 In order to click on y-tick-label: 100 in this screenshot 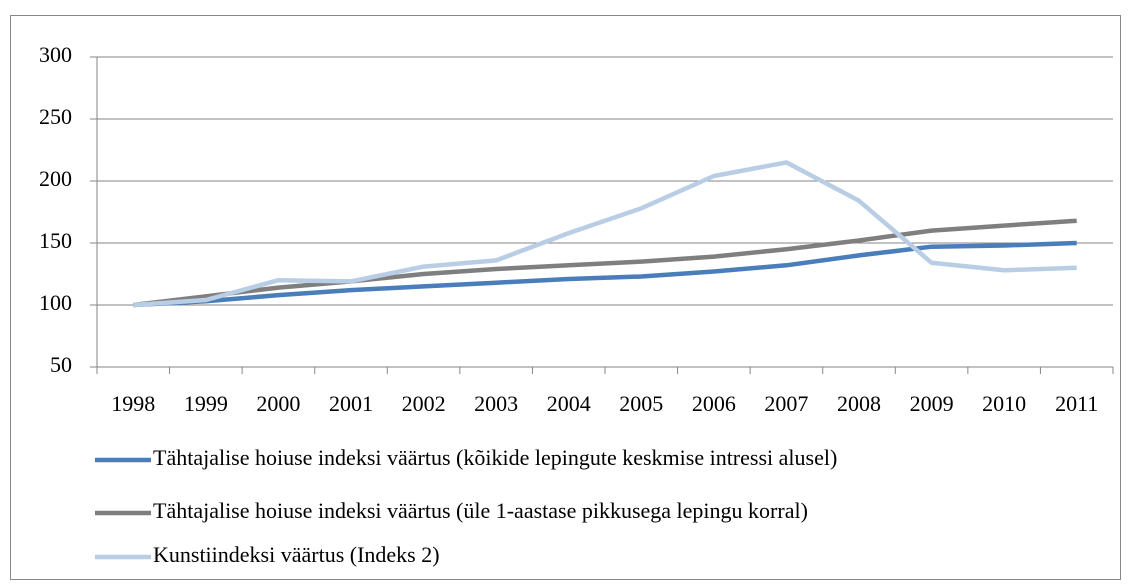, I will do `click(55, 302)`.